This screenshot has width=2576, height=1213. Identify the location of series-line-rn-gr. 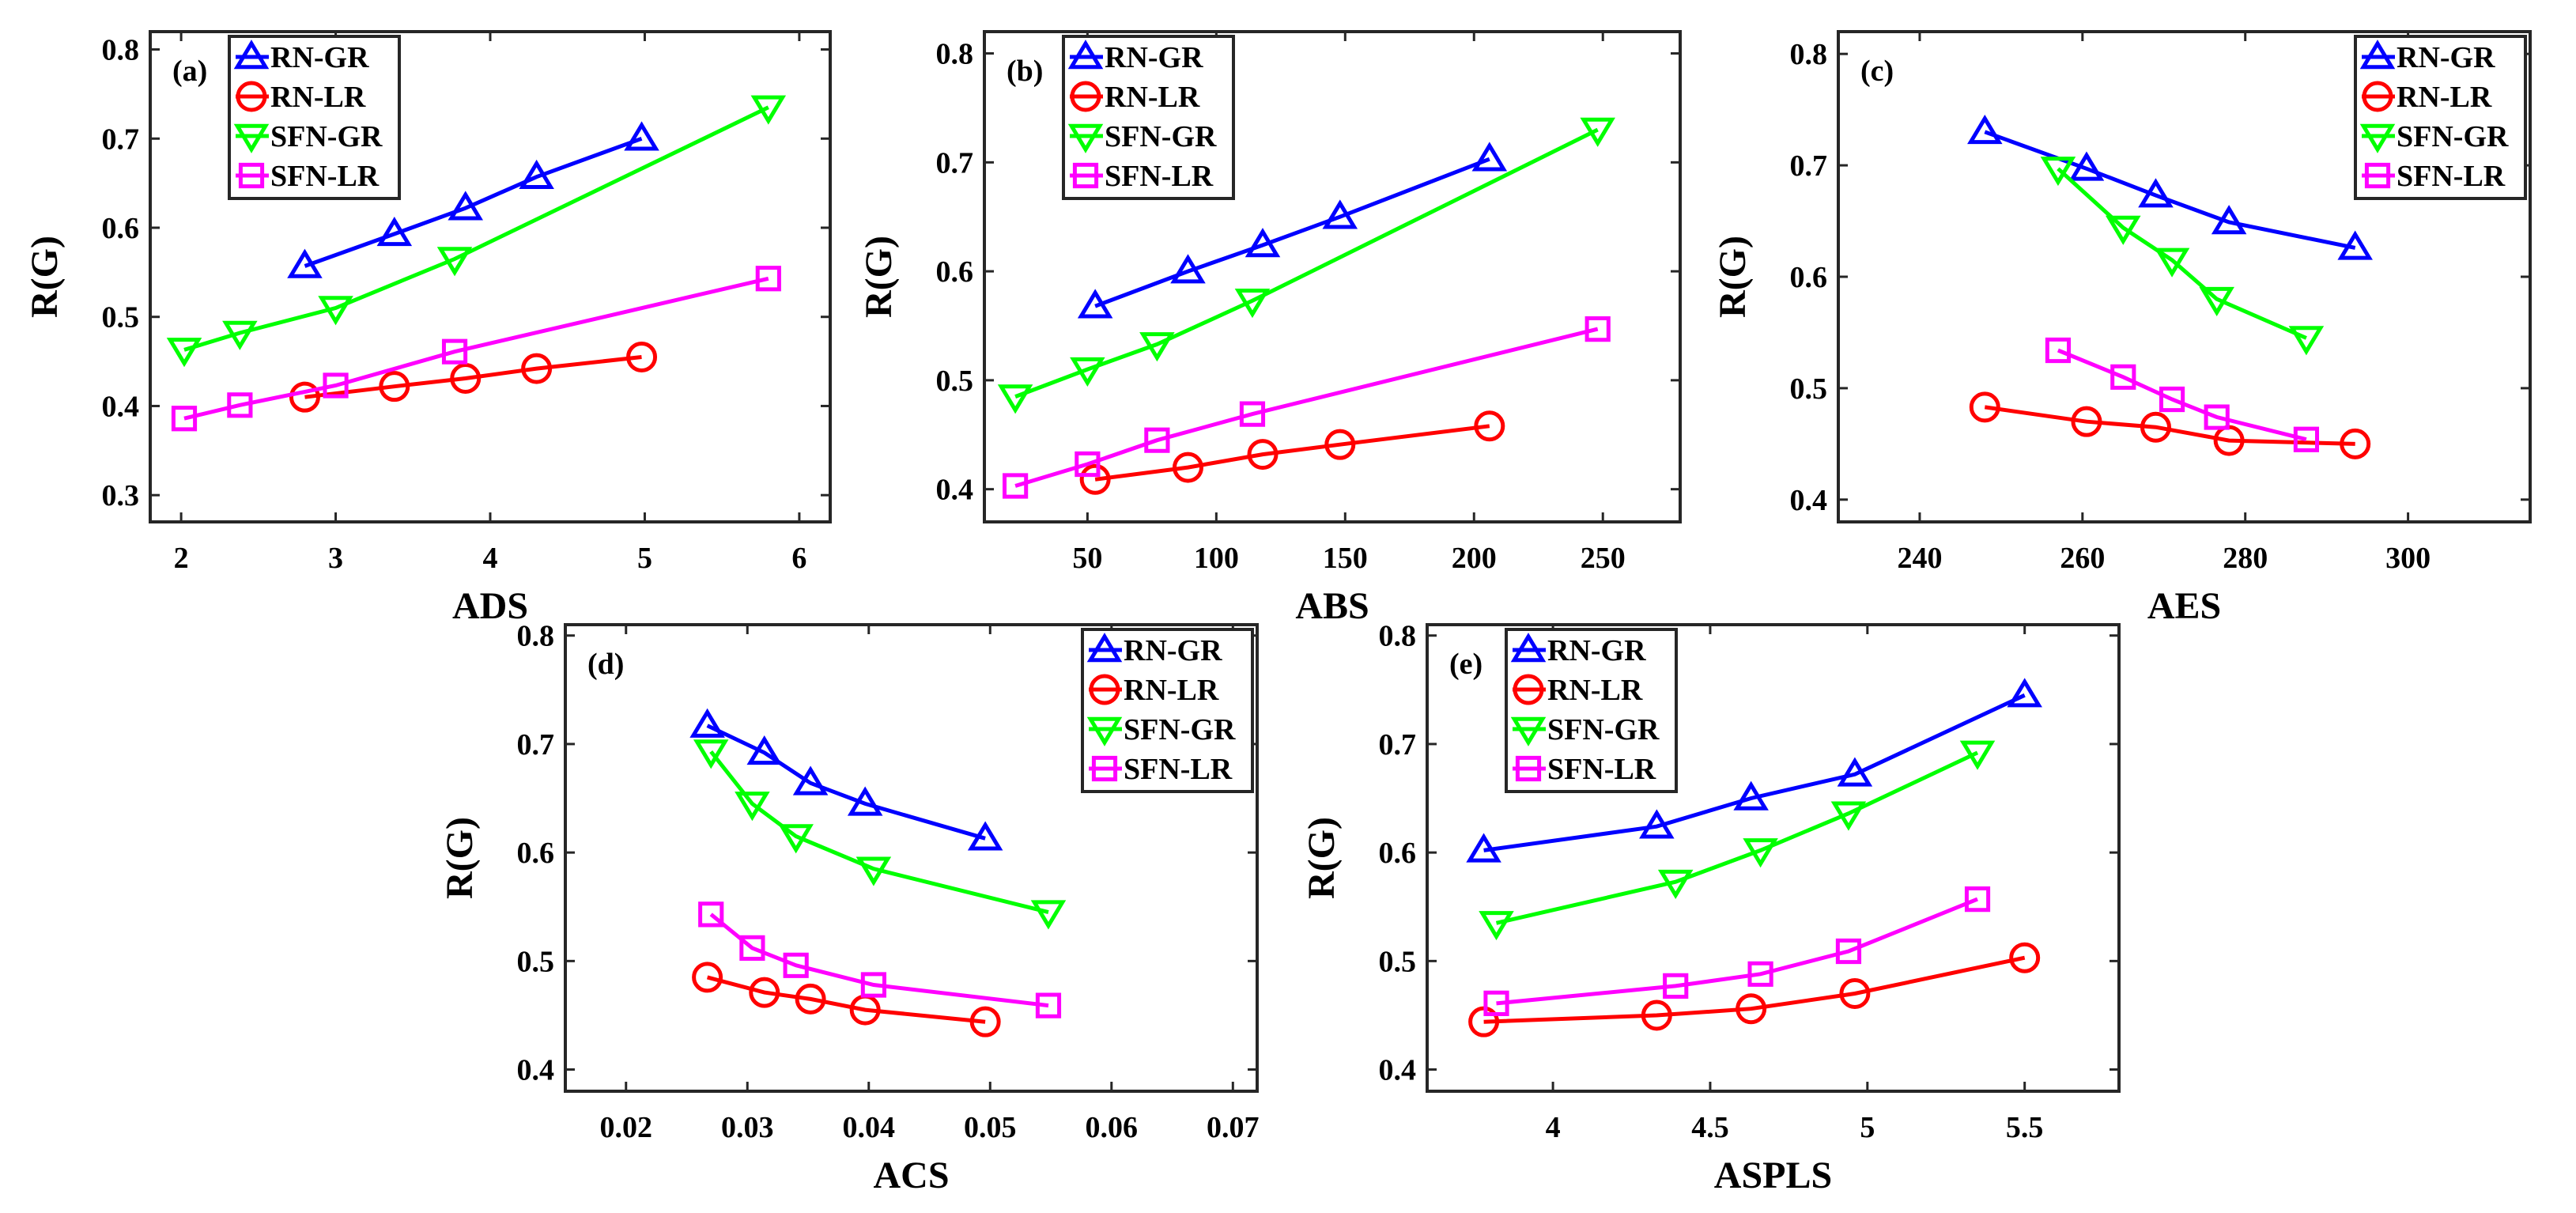
(1292, 232).